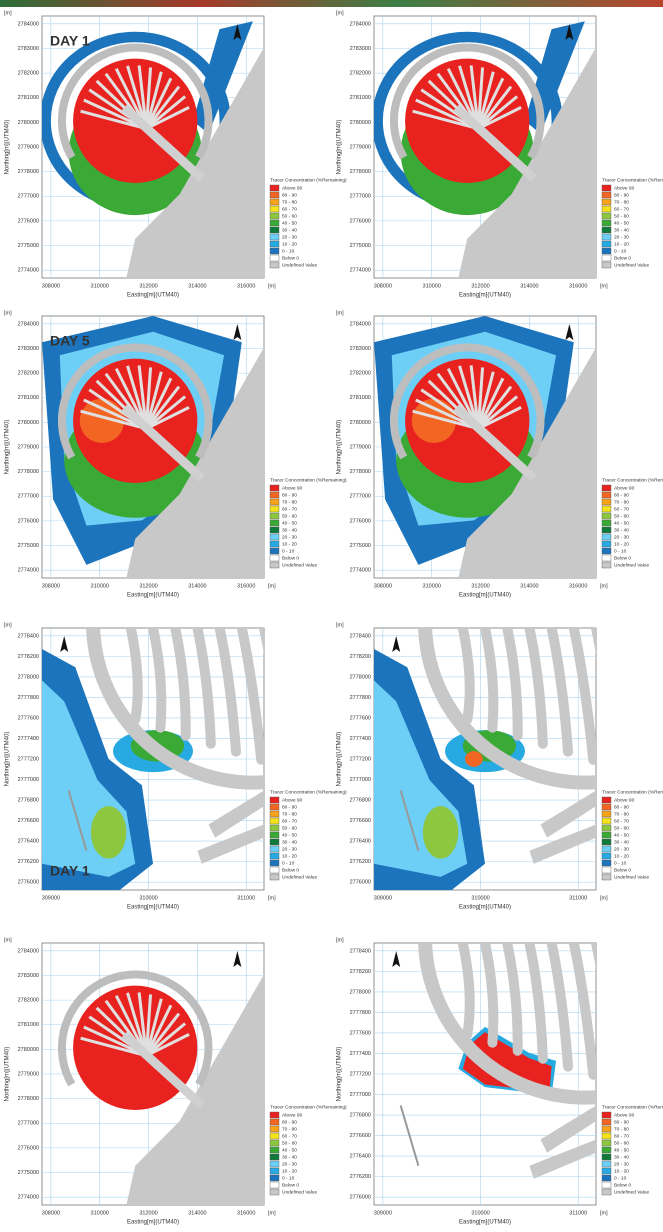  I want to click on contour, so click(440, 832).